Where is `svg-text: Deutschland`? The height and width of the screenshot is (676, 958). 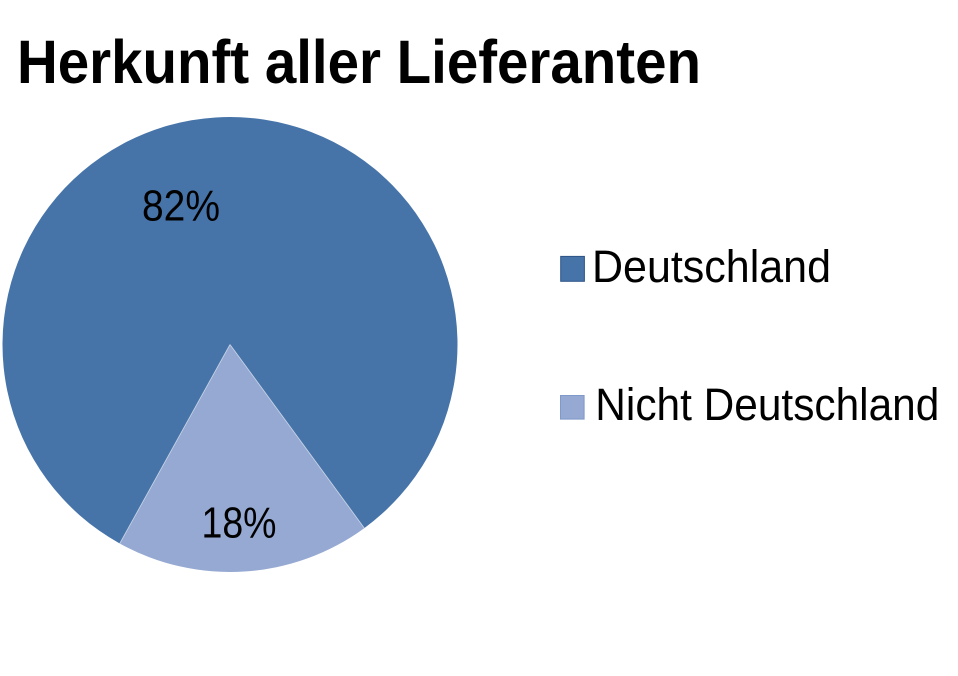 svg-text: Deutschland is located at coordinates (711, 266).